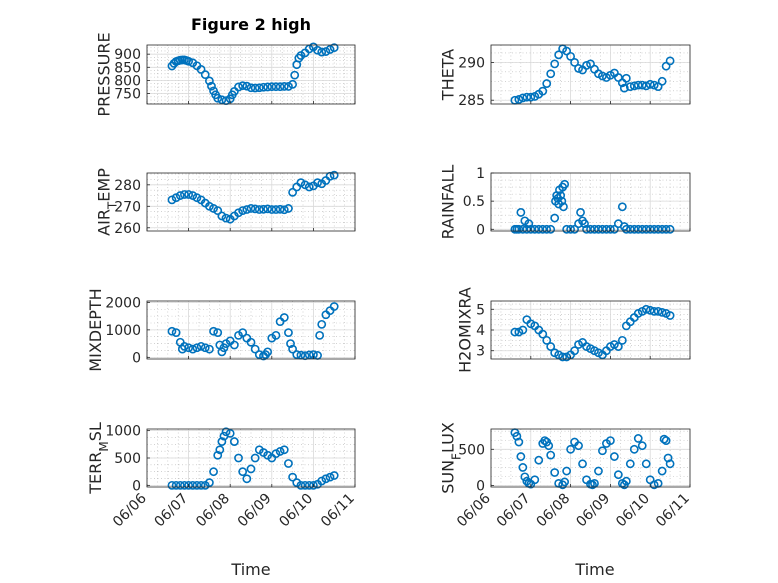 The image size is (778, 583). I want to click on y-tick-label: 4, so click(480, 331).